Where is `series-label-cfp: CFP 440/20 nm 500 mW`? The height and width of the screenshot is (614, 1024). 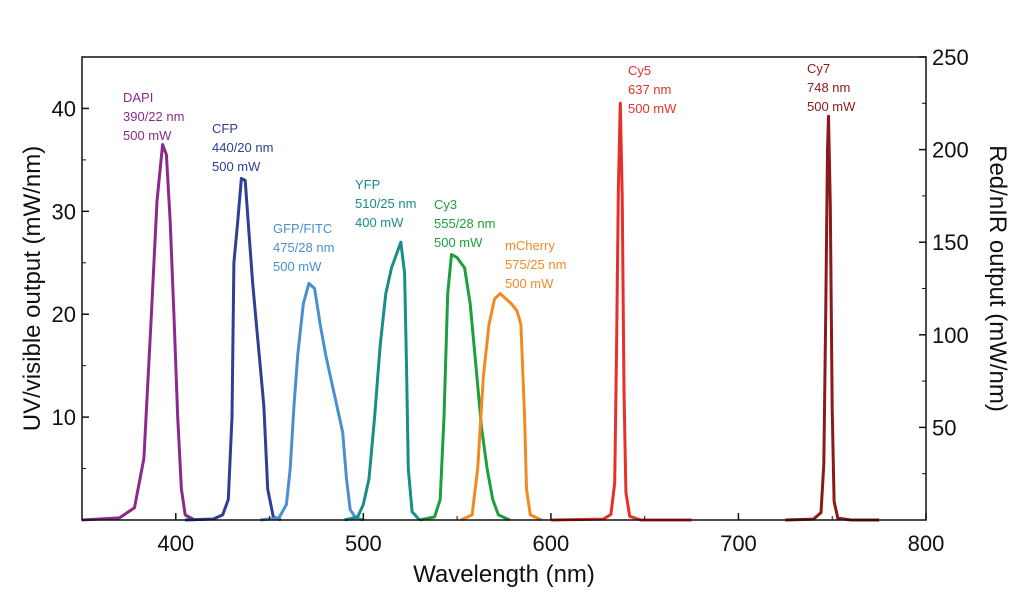
series-label-cfp: CFP 440/20 nm 500 mW is located at coordinates (242, 147).